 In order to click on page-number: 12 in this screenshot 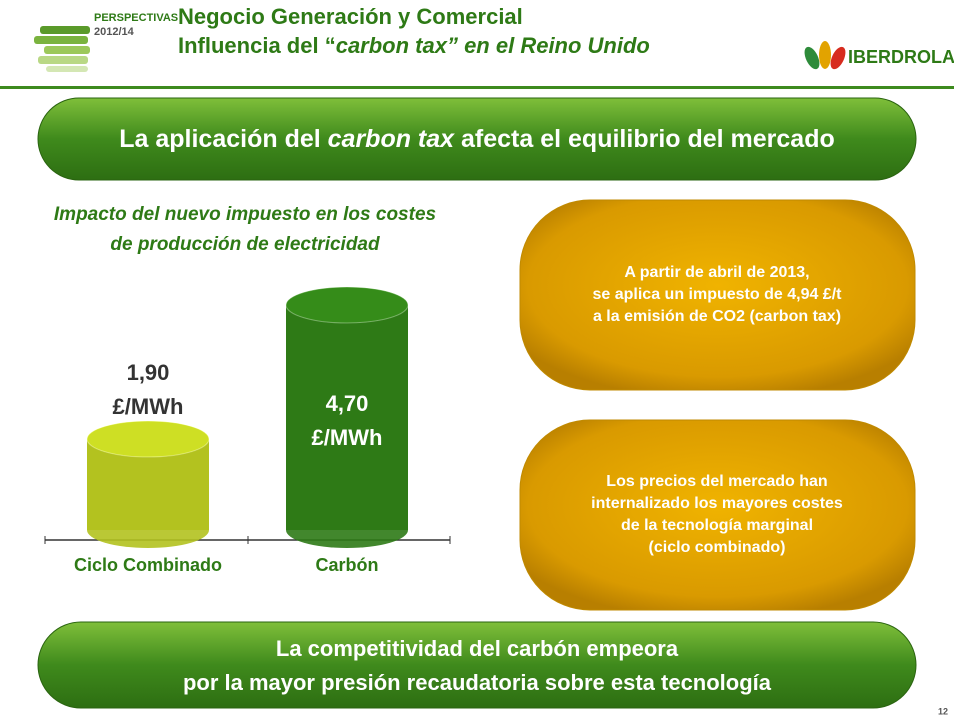, I will do `click(943, 711)`.